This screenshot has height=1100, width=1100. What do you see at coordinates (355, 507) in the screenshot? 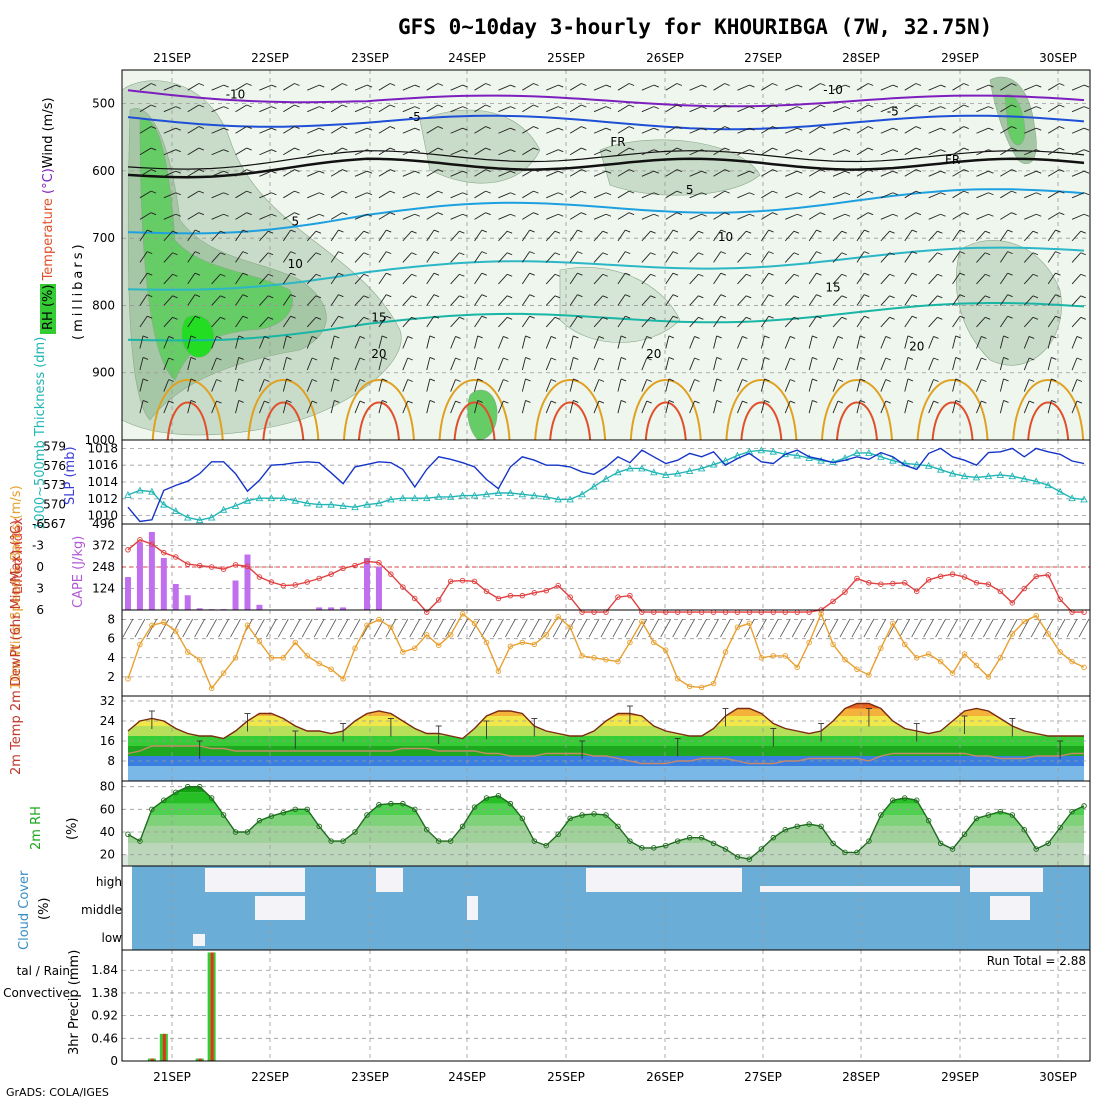
I see `thickness-line-point` at bounding box center [355, 507].